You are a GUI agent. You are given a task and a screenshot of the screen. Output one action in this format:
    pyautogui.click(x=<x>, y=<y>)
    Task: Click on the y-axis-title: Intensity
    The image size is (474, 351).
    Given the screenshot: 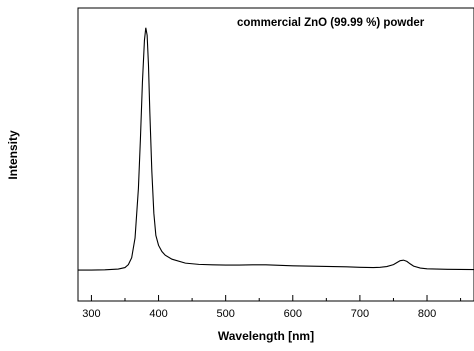 What is the action you would take?
    pyautogui.click(x=13, y=155)
    